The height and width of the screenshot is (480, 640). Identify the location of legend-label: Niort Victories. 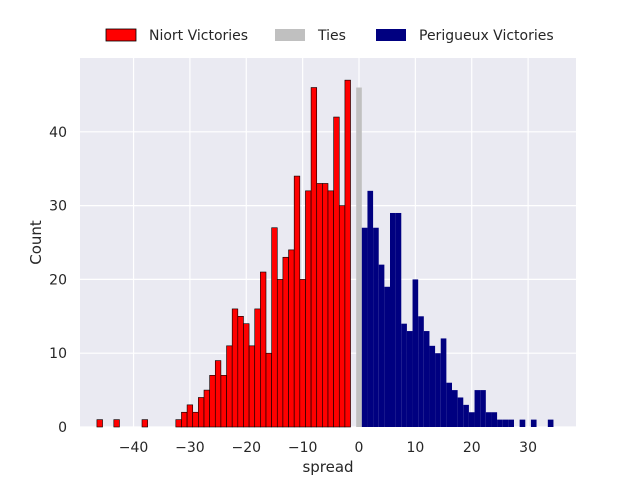
(198, 36).